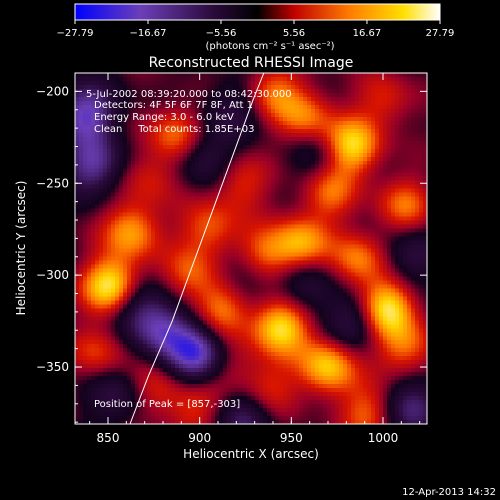 This screenshot has width=500, height=500. Describe the element at coordinates (174, 129) in the screenshot. I see `annotation-counts: Clean Total counts: 1.85E+03` at that location.